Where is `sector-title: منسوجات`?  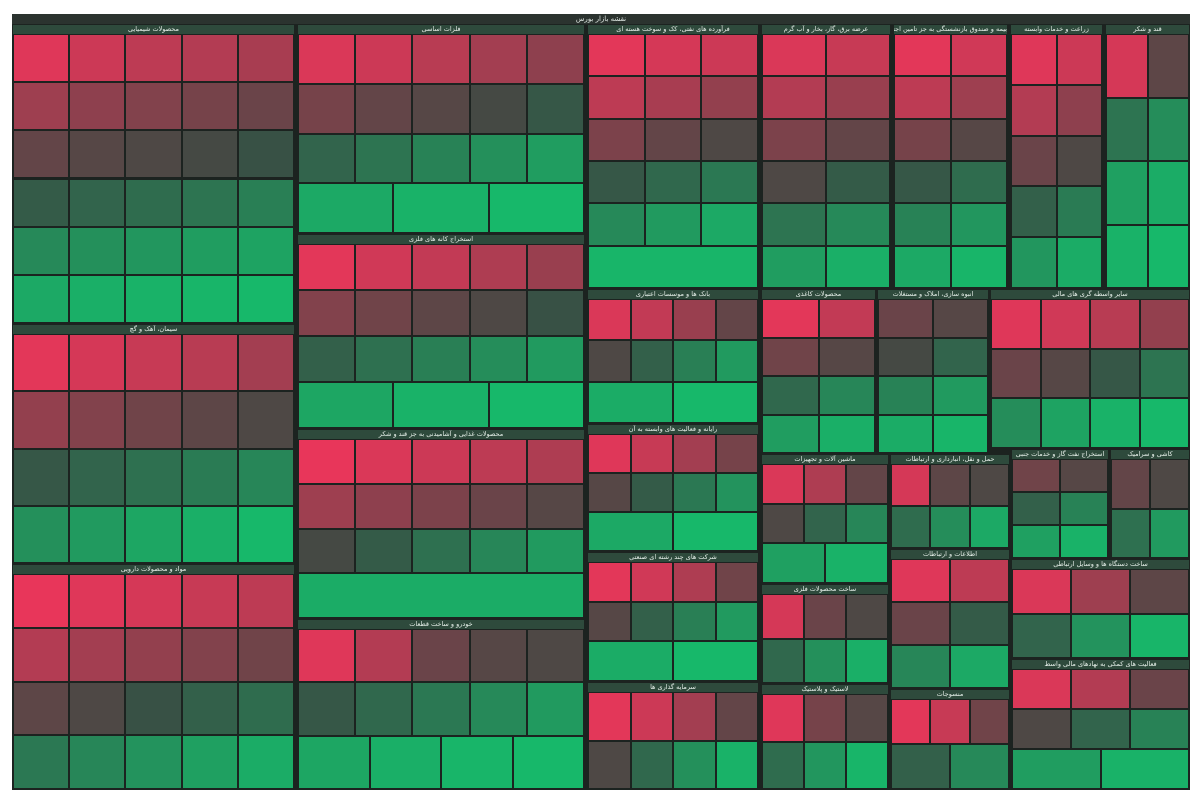 sector-title: منسوجات is located at coordinates (950, 694).